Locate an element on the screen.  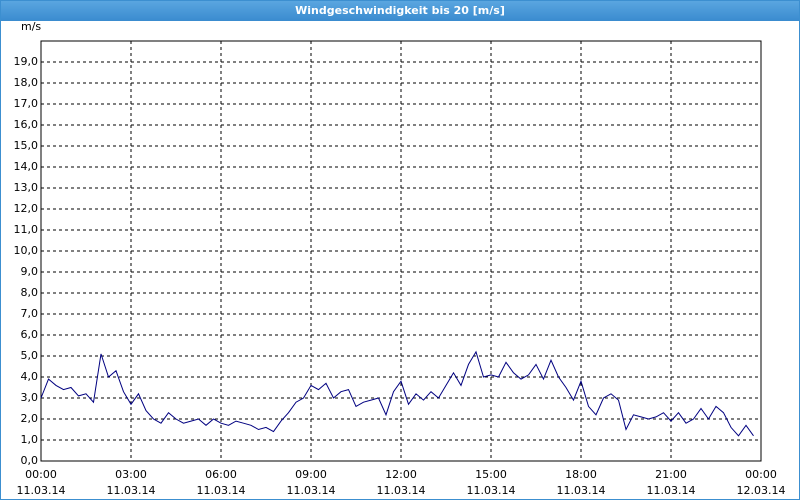
y-tick-label: 11,0 is located at coordinates (26, 229).